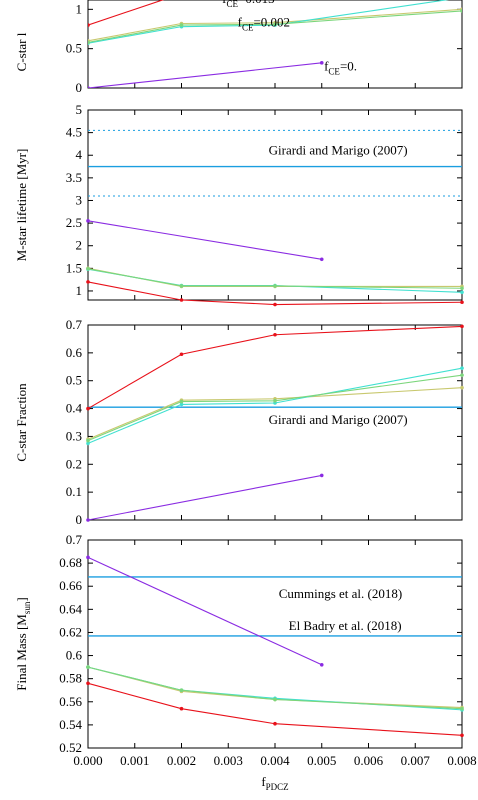 The width and height of the screenshot is (478, 800). Describe the element at coordinates (74, 352) in the screenshot. I see `y-tick-label: 0.6` at that location.